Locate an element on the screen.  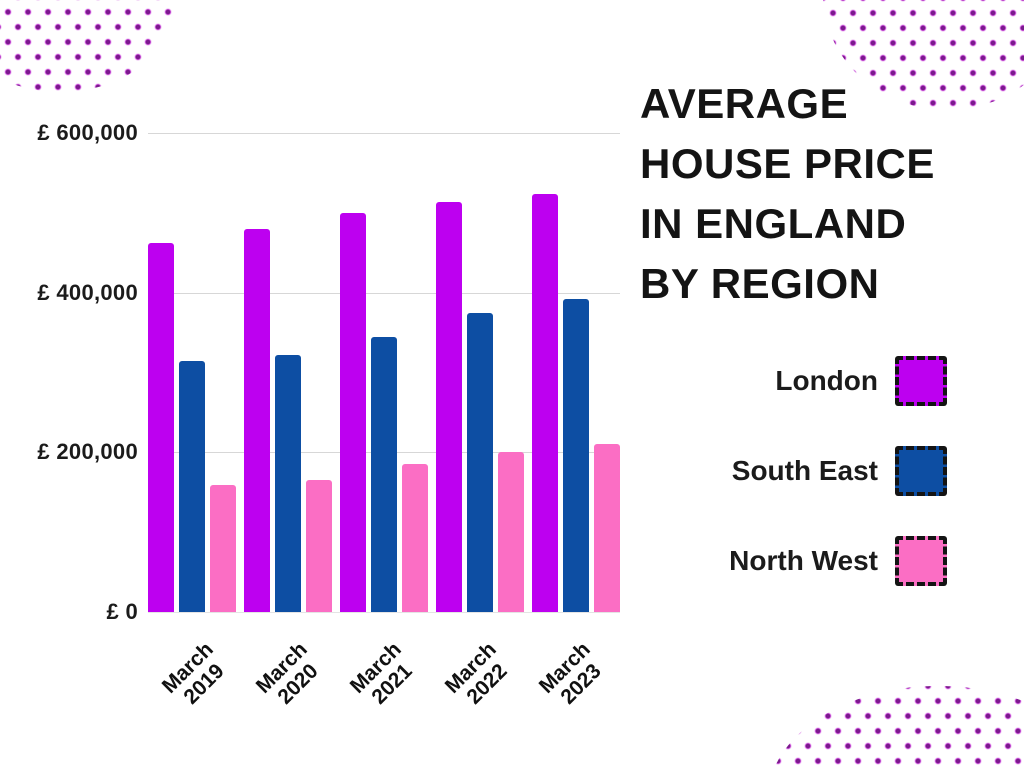
x-axis-label-cell-march-2019: March 2019 is located at coordinates (195, 676).